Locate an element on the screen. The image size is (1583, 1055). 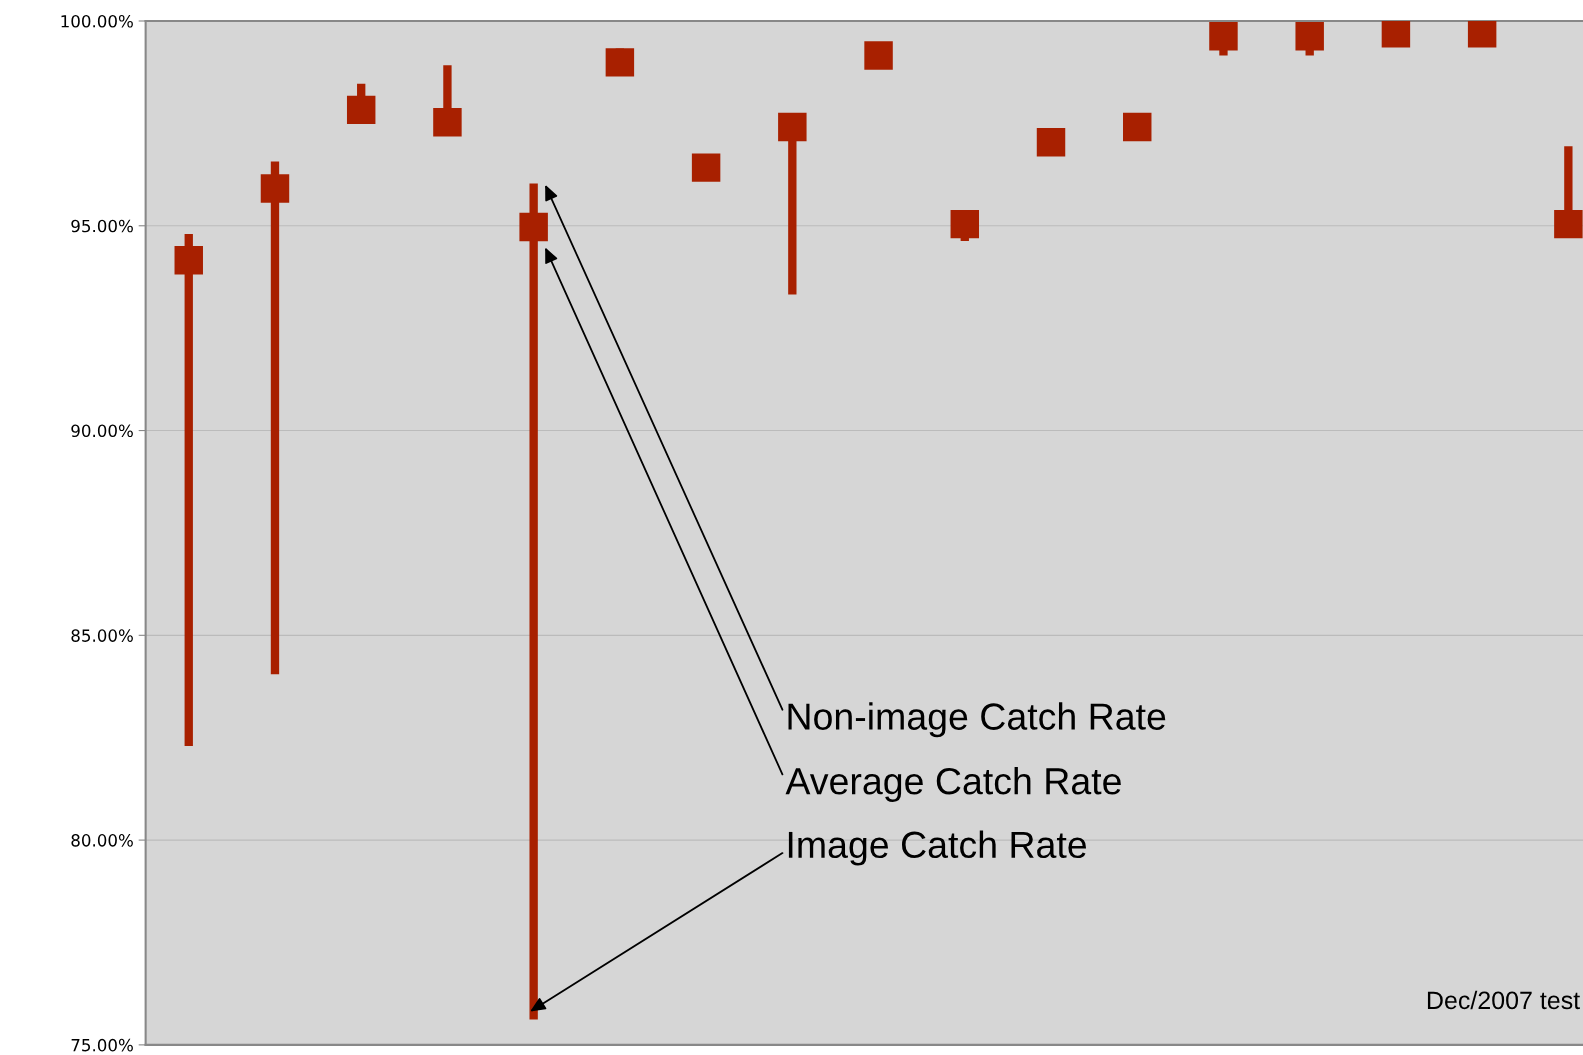
annotation: Dec/2007 test is located at coordinates (1503, 1000).